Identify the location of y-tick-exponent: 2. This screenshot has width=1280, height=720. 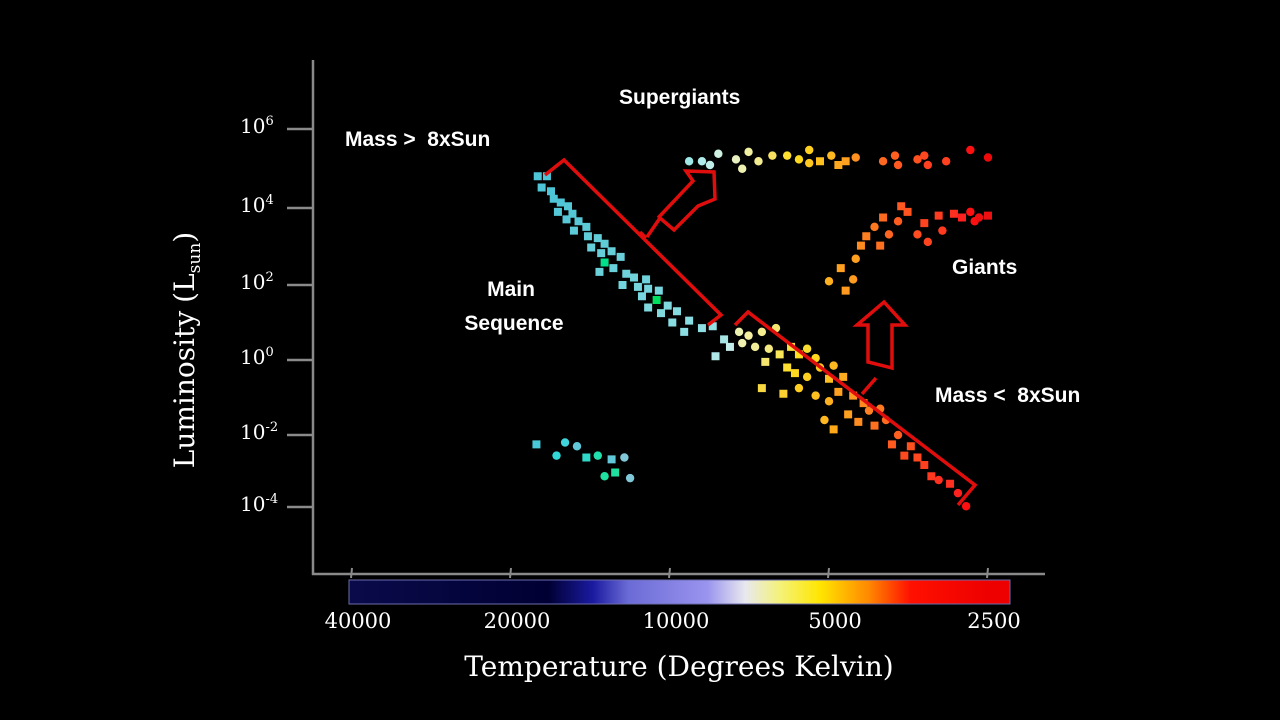
(269, 277).